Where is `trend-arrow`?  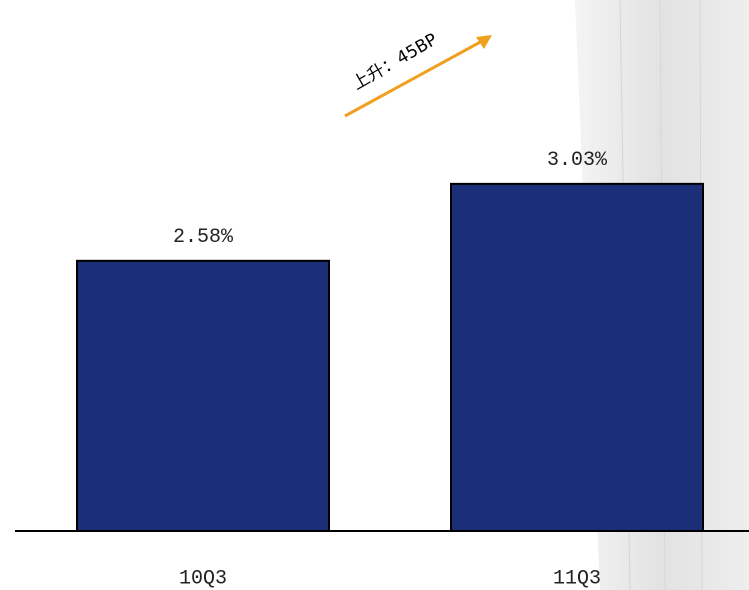 trend-arrow is located at coordinates (414, 78).